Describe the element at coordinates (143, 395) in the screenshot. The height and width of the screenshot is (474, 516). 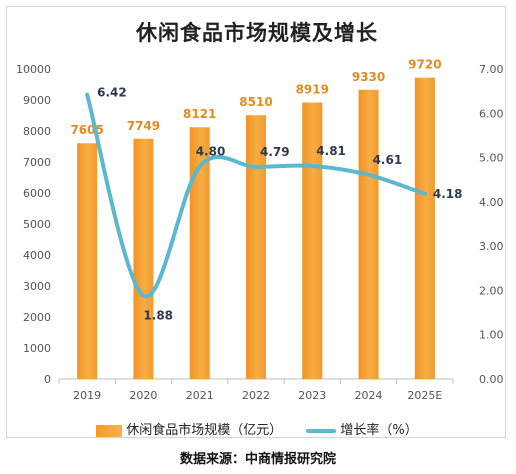
I see `x-tick-label: 2020` at that location.